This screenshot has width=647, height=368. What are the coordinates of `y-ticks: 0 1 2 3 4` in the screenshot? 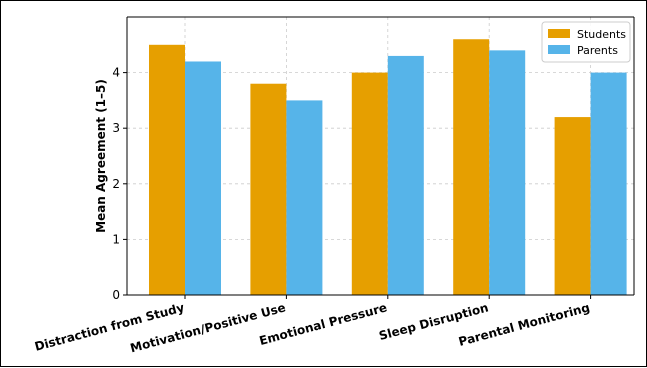 It's located at (119, 184).